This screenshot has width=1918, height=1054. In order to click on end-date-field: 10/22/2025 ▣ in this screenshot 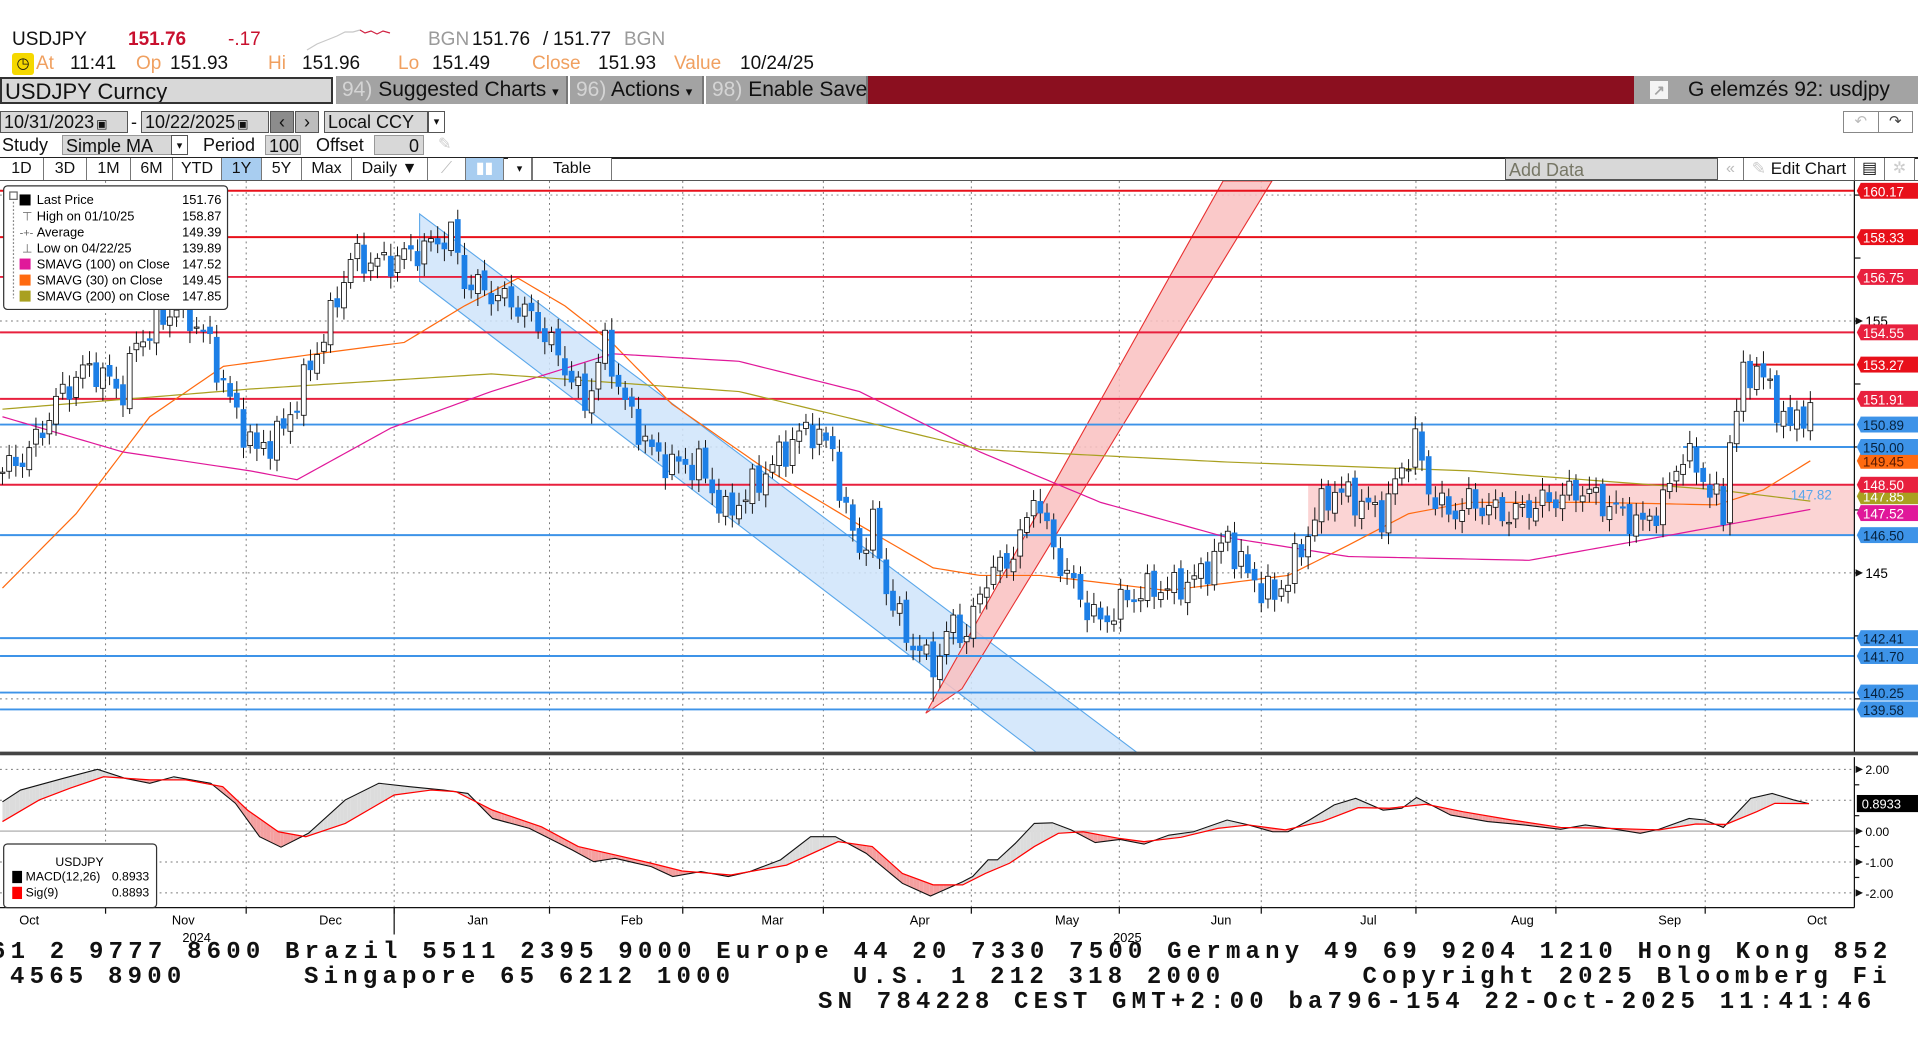, I will do `click(205, 122)`.